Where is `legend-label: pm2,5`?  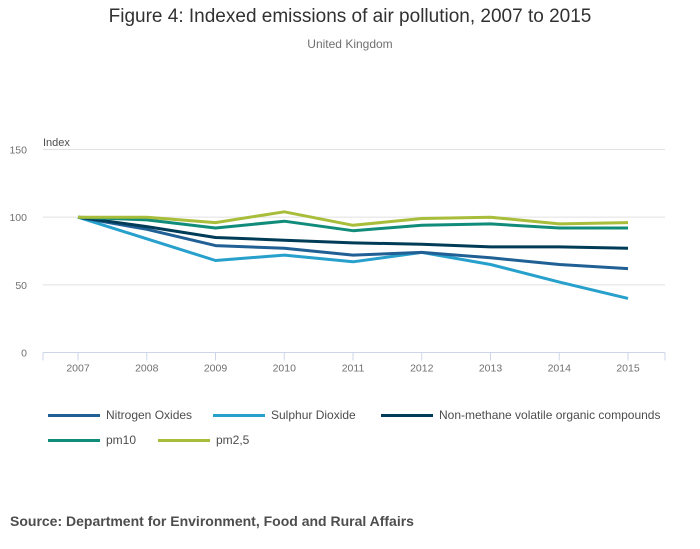 legend-label: pm2,5 is located at coordinates (233, 440).